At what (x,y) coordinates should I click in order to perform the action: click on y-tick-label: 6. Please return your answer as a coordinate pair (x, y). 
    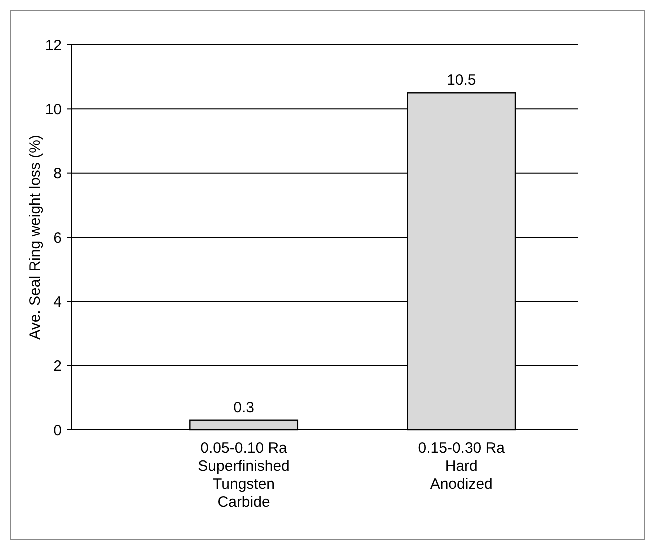
    Looking at the image, I should click on (58, 238).